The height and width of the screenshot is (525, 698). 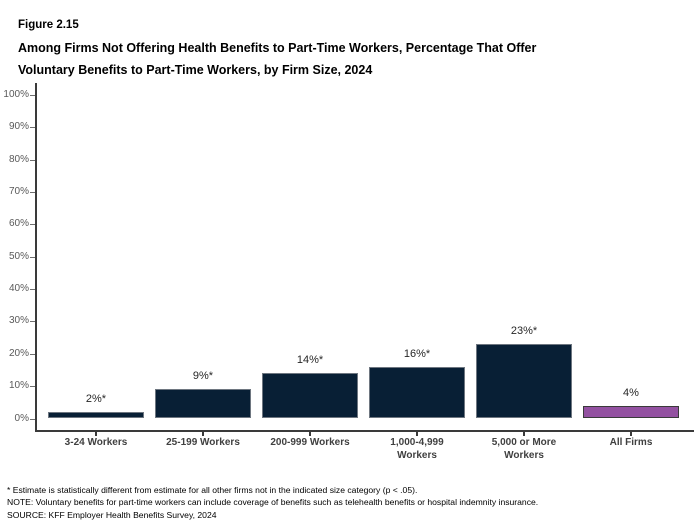 What do you see at coordinates (417, 353) in the screenshot?
I see `bar-value-label: 16%*` at bounding box center [417, 353].